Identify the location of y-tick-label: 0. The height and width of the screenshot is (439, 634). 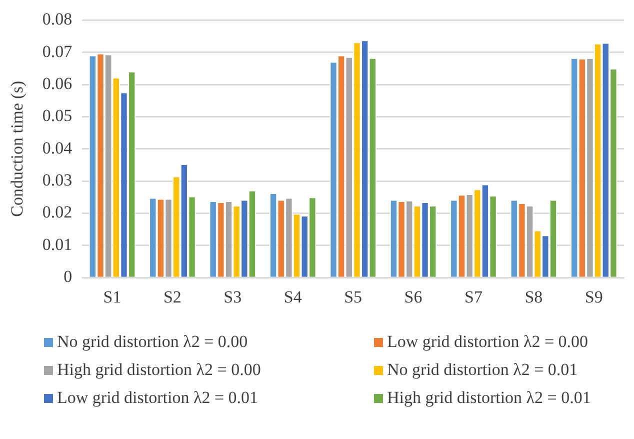
(68, 276).